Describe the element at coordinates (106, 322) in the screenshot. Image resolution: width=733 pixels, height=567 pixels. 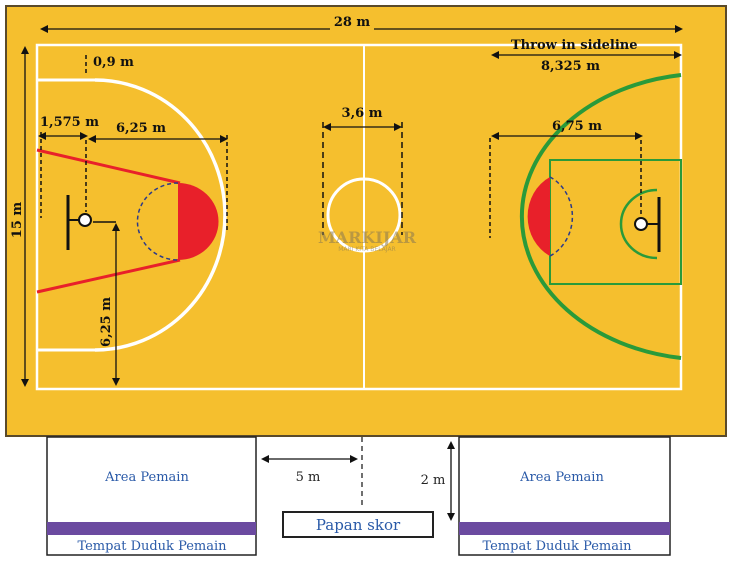
I see `dim-three-vertical-label: 6,25 m` at that location.